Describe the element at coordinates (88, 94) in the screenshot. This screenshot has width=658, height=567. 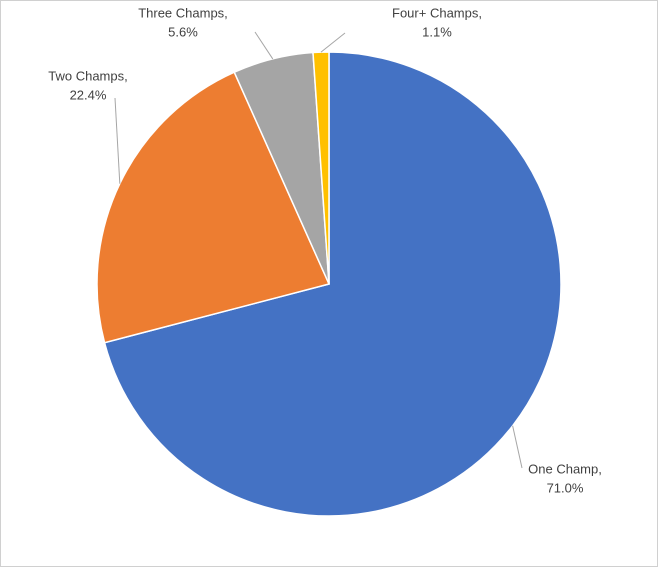
I see `value-label: 22.4%` at that location.